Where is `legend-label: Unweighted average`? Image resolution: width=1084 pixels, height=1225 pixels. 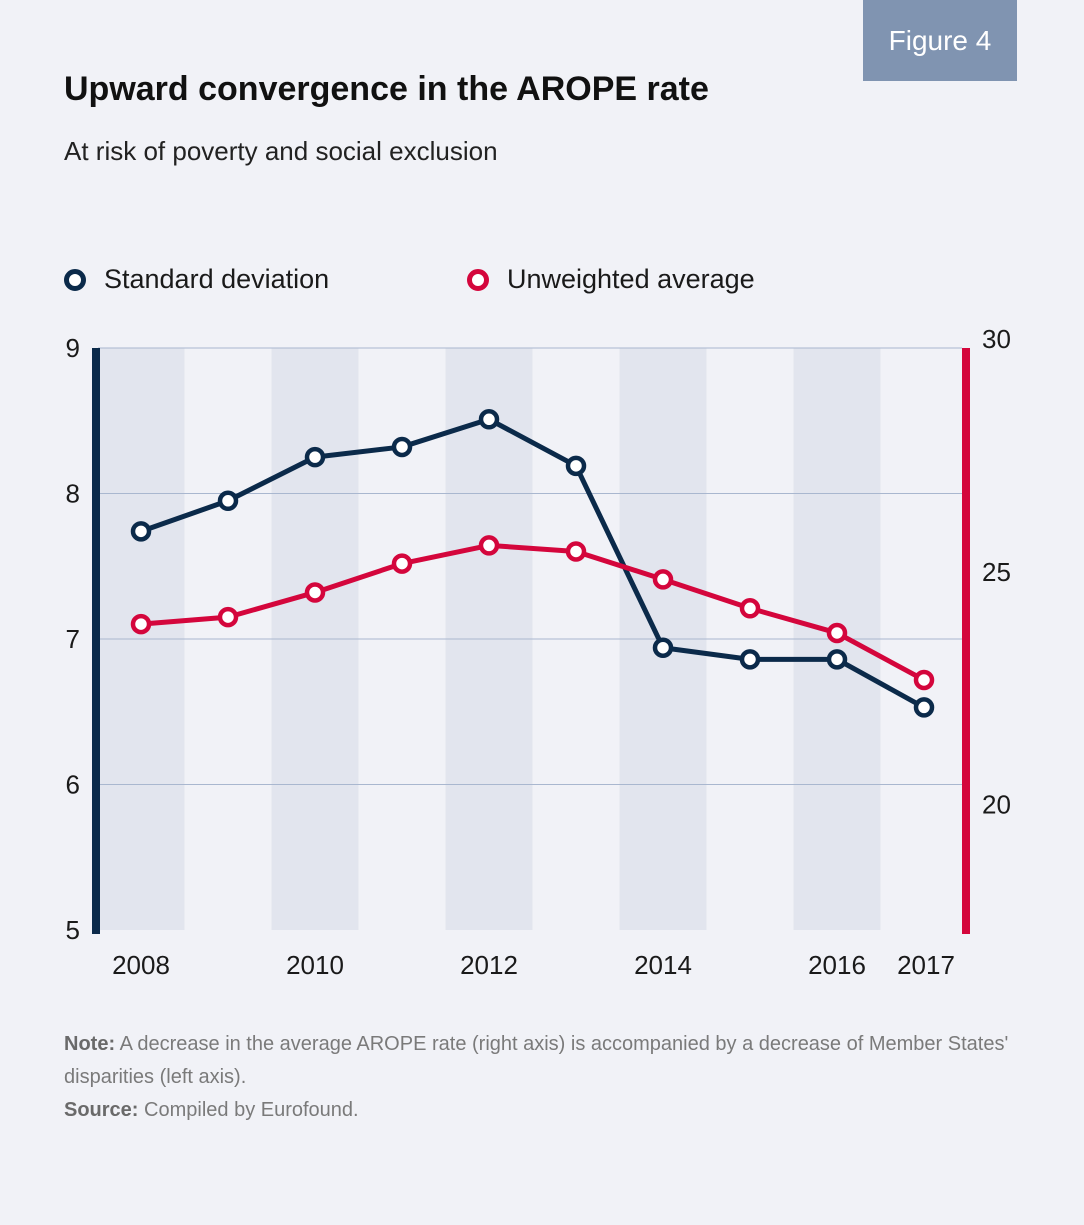 legend-label: Unweighted average is located at coordinates (631, 279).